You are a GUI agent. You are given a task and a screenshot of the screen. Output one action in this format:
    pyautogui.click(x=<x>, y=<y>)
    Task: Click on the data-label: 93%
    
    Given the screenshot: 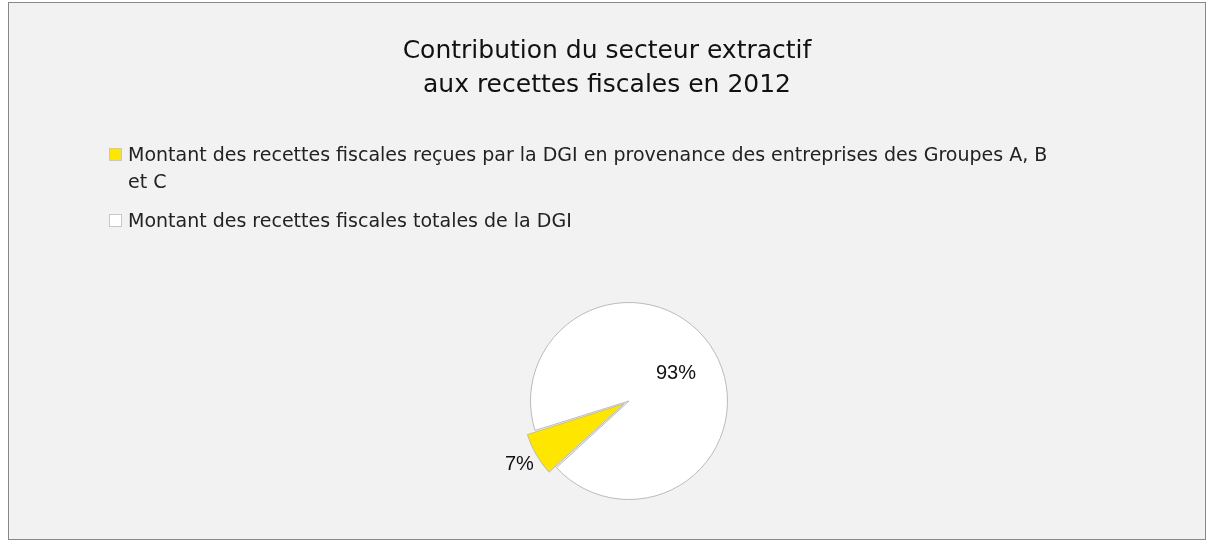 What is the action you would take?
    pyautogui.click(x=676, y=372)
    